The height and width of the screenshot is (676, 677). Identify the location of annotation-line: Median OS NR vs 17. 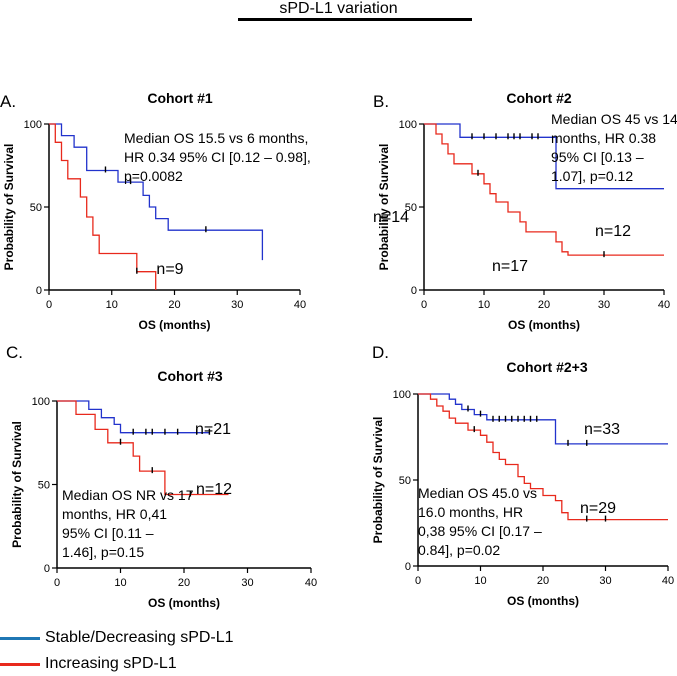
(128, 495).